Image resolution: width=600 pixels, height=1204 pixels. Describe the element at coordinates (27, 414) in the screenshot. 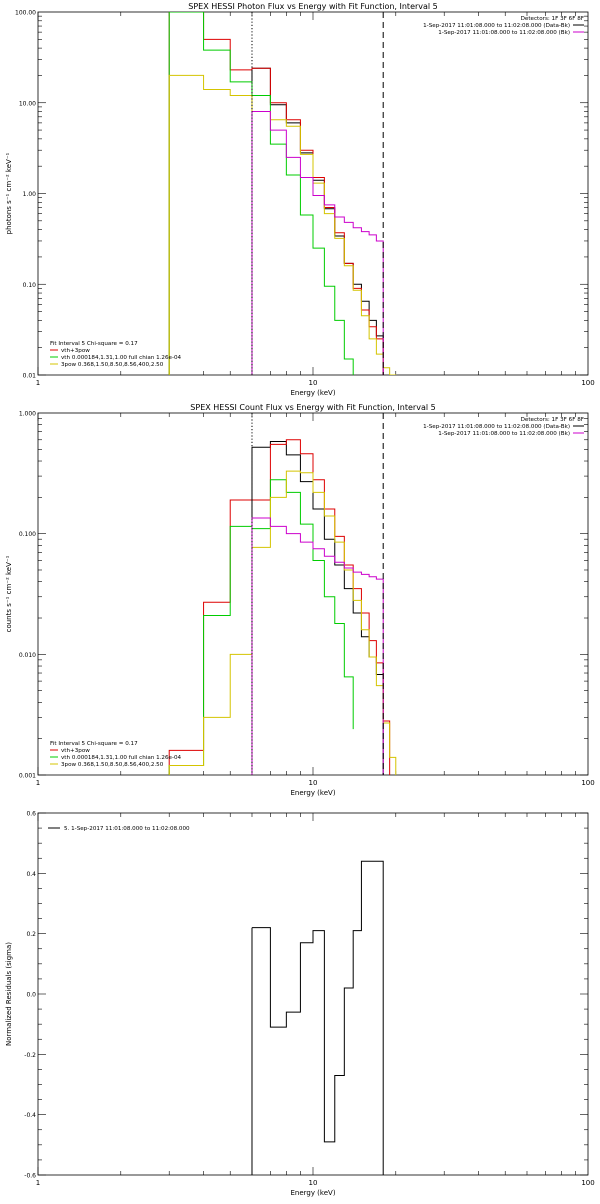

I see `y-tick-label: 1.000` at that location.